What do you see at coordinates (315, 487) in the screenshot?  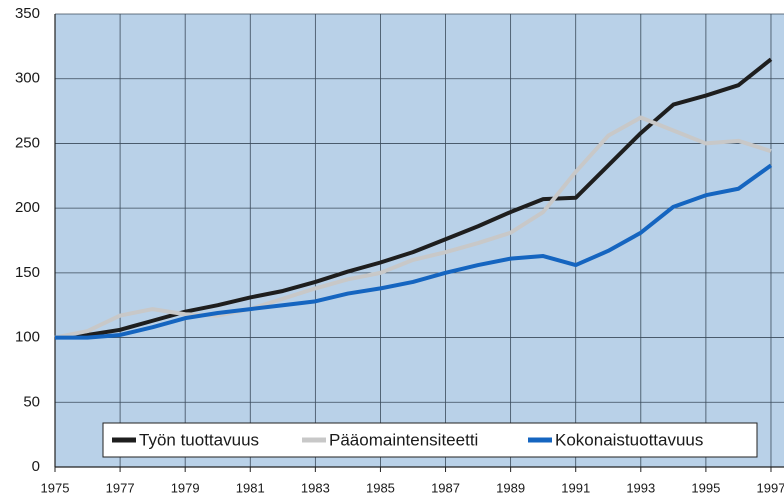 I see `x-tick-label: 1983` at bounding box center [315, 487].